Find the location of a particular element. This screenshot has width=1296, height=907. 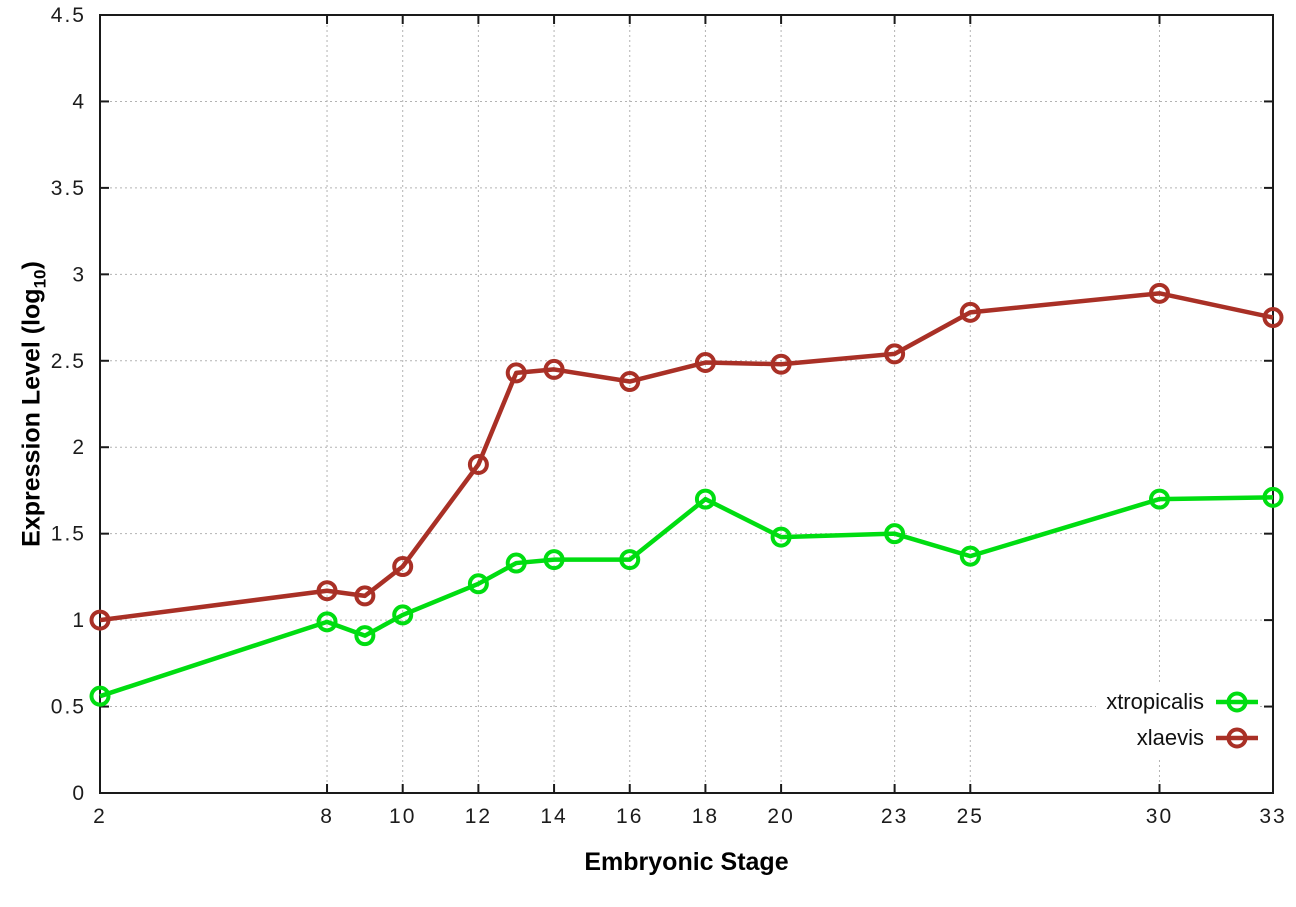

x-axis-title: Embryonic Stage is located at coordinates (686, 862).